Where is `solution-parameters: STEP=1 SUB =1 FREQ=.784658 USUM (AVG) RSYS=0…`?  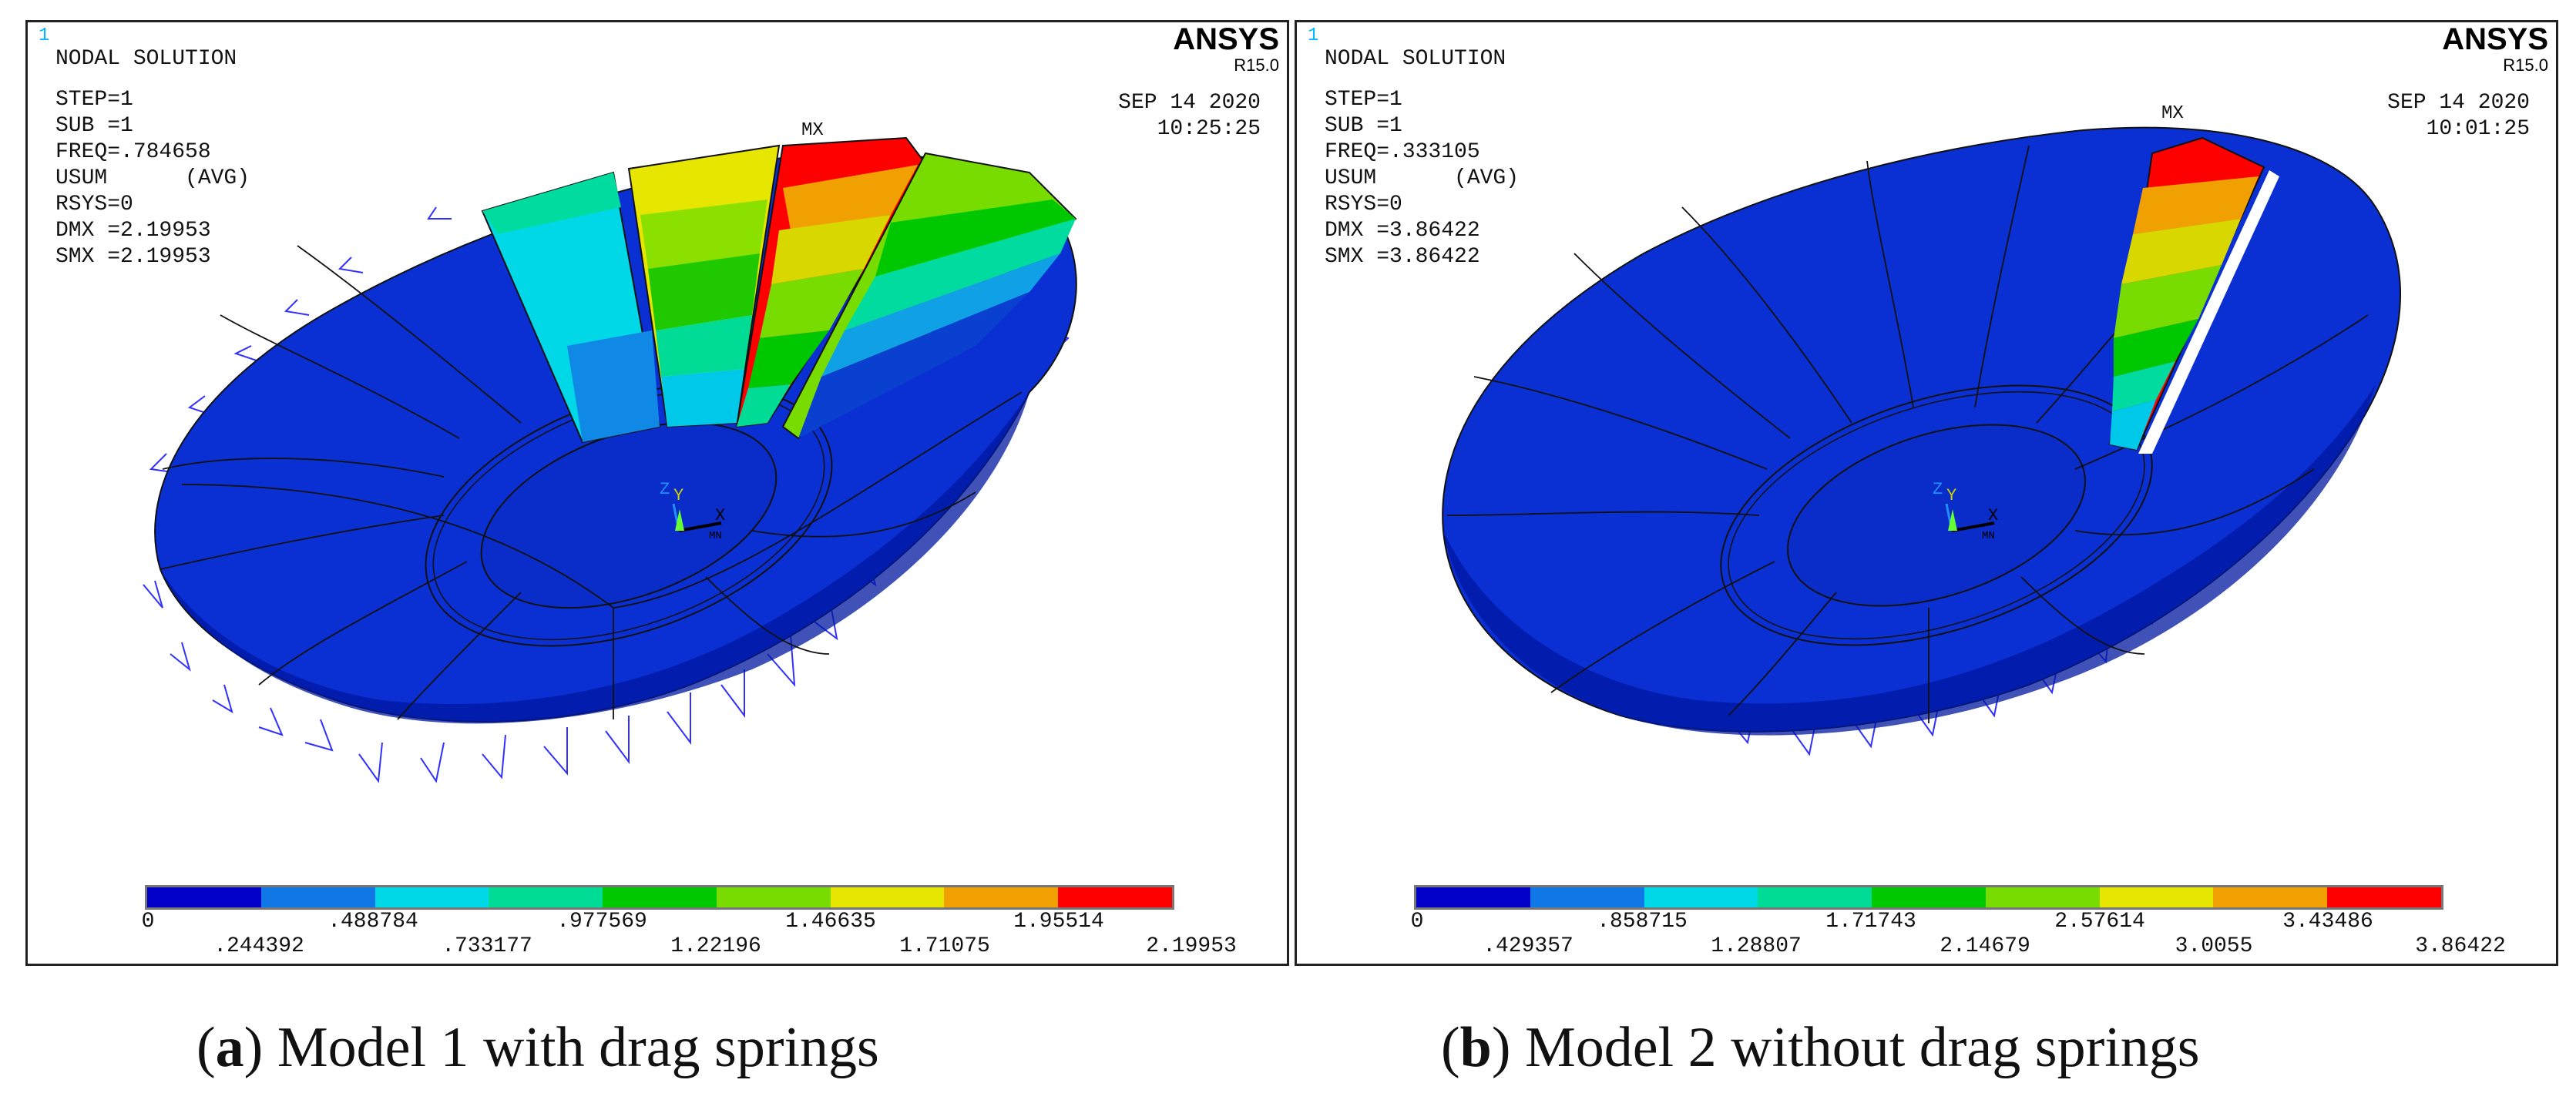
solution-parameters: STEP=1 SUB =1 FREQ=.784658 USUM (AVG) RSYS=0… is located at coordinates (152, 178).